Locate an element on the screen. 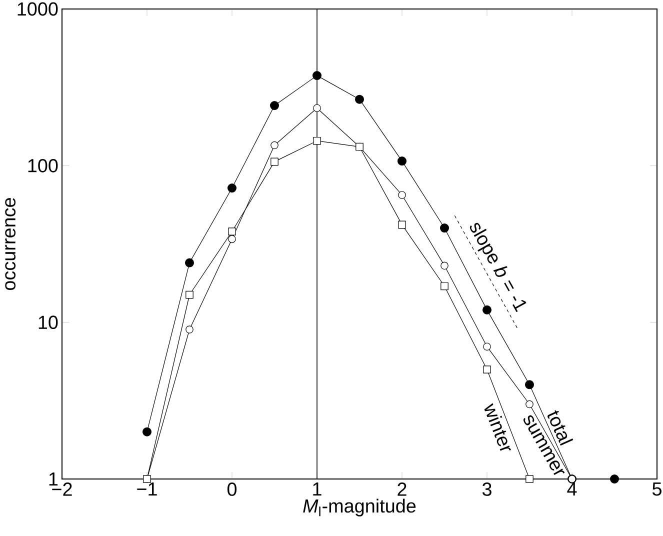 The height and width of the screenshot is (536, 663). x-tick-label: 0 is located at coordinates (232, 489).